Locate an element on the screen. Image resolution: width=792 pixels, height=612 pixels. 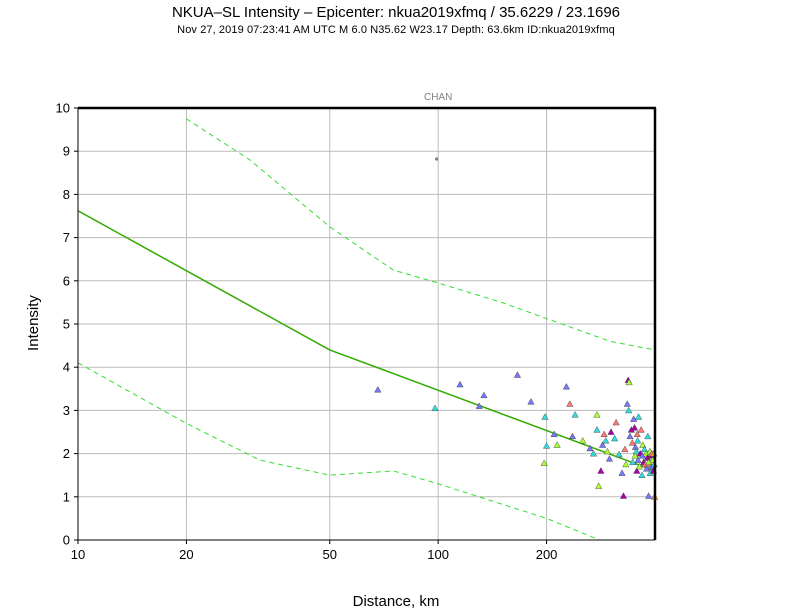
y-tick-label: 10 is located at coordinates (63, 108).